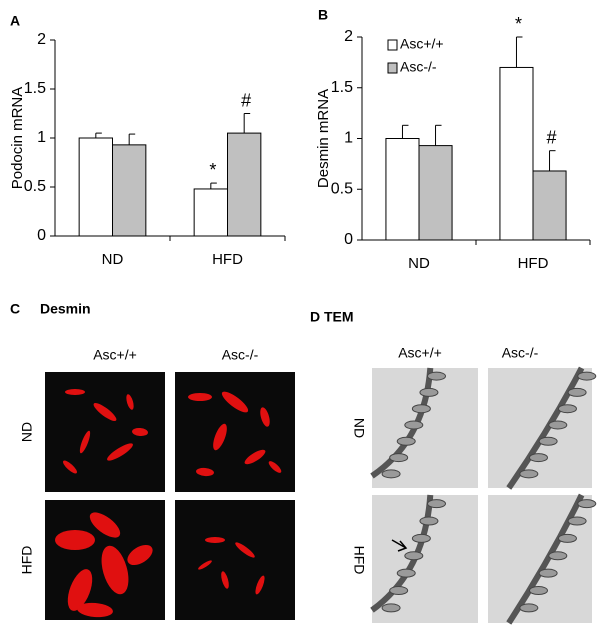 This screenshot has width=604, height=638. I want to click on arrow, so click(399, 545).